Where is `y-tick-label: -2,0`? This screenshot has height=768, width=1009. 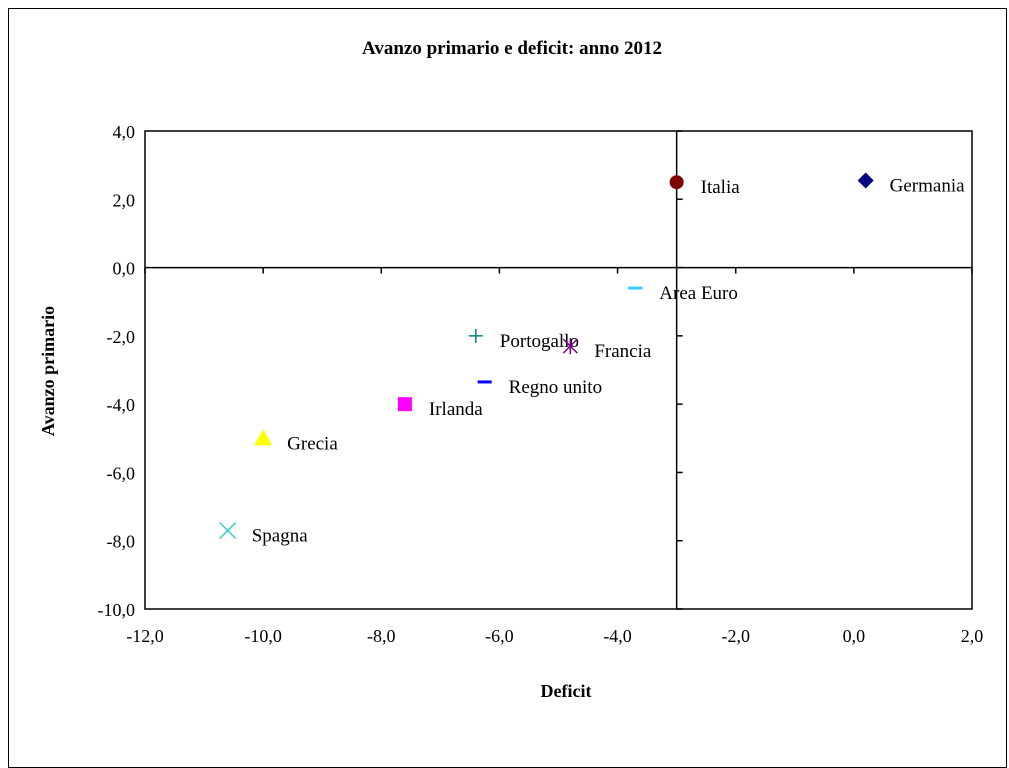
y-tick-label: -2,0 is located at coordinates (121, 337).